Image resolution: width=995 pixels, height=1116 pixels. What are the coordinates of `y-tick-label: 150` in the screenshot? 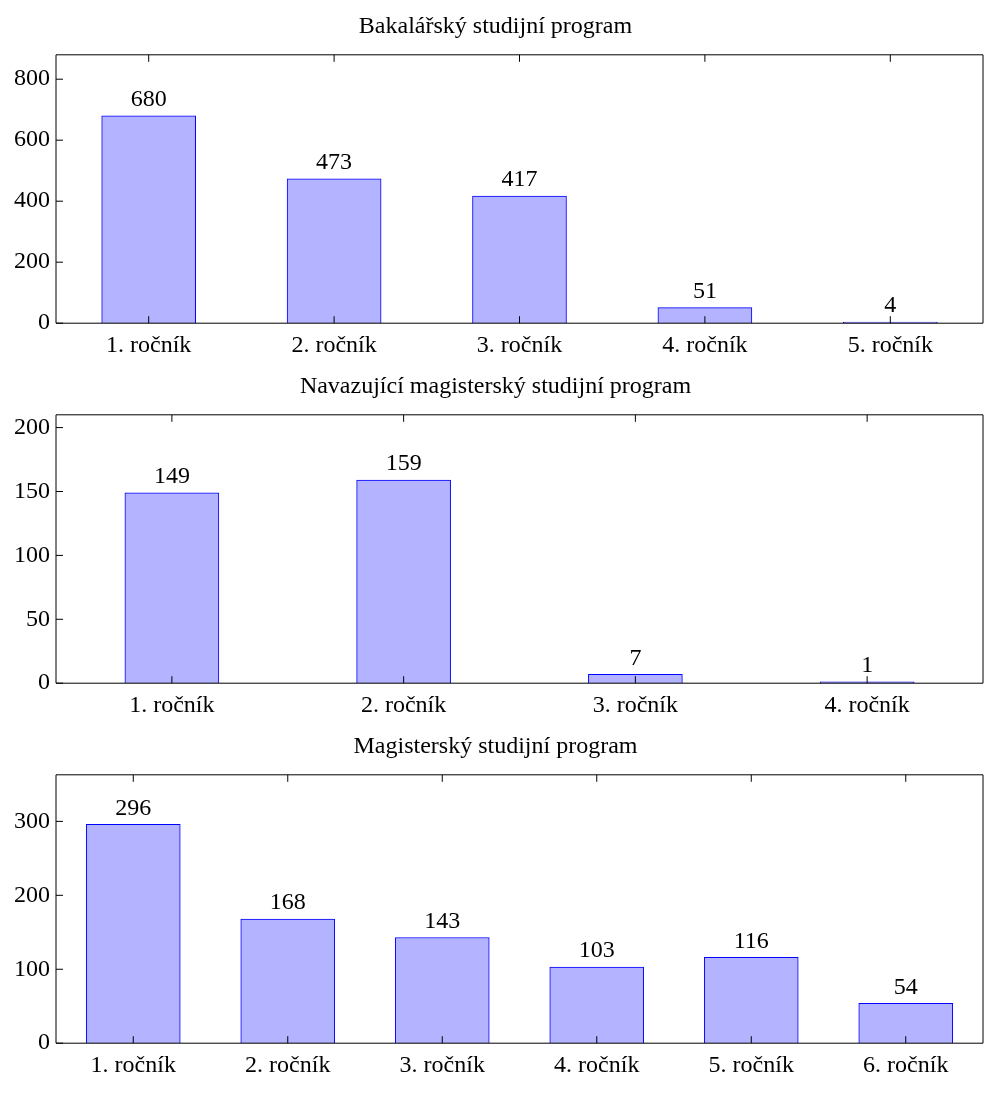 It's located at (32, 489).